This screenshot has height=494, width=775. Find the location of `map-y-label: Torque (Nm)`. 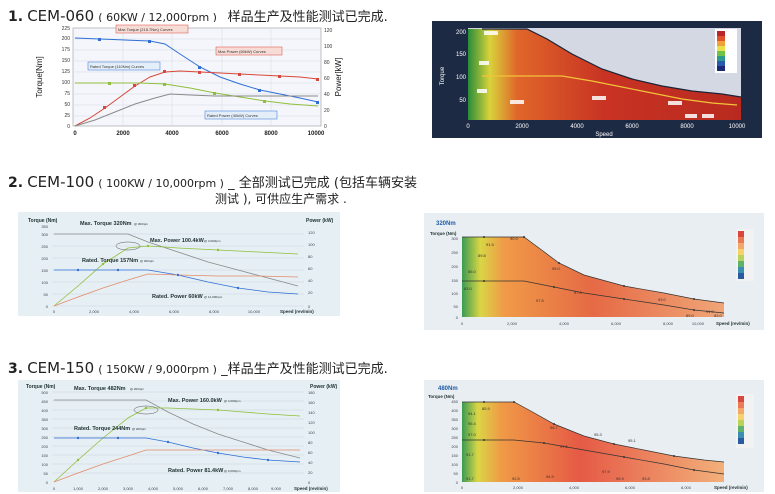

map-y-label: Torque (Nm) is located at coordinates (443, 233).